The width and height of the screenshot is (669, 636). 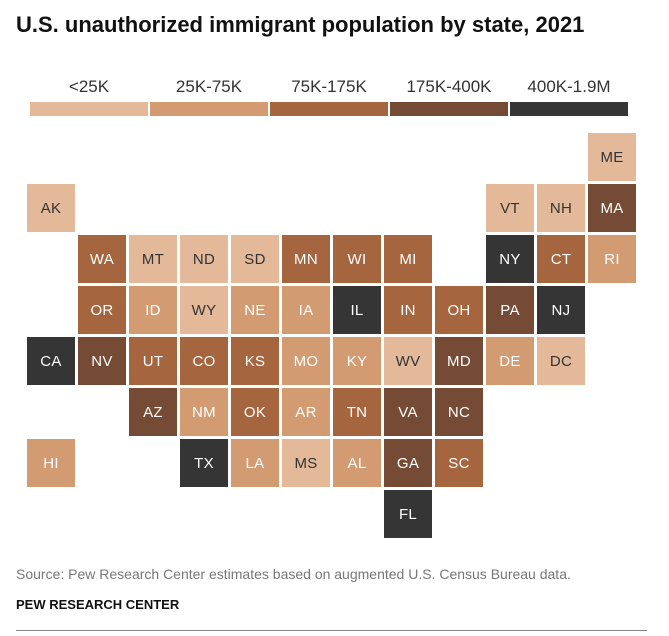 I want to click on state-tile-id: ID, so click(x=153, y=310).